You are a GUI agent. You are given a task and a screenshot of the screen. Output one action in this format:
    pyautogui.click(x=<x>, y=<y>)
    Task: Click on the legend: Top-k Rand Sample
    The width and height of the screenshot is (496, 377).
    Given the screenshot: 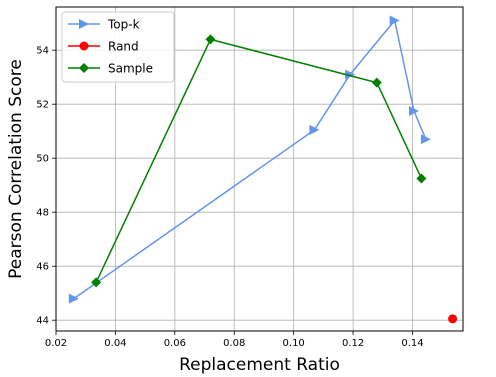 What is the action you would take?
    pyautogui.click(x=118, y=47)
    